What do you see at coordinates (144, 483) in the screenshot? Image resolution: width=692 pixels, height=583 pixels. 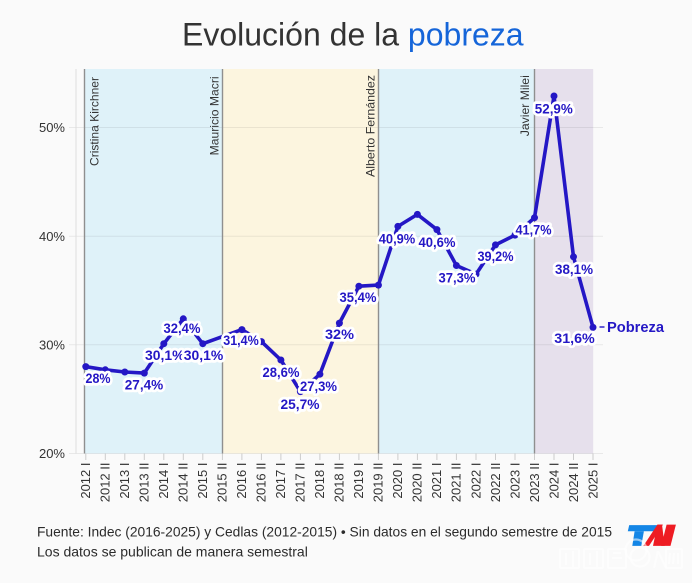 I see `svg-text: 2013 II` at bounding box center [144, 483].